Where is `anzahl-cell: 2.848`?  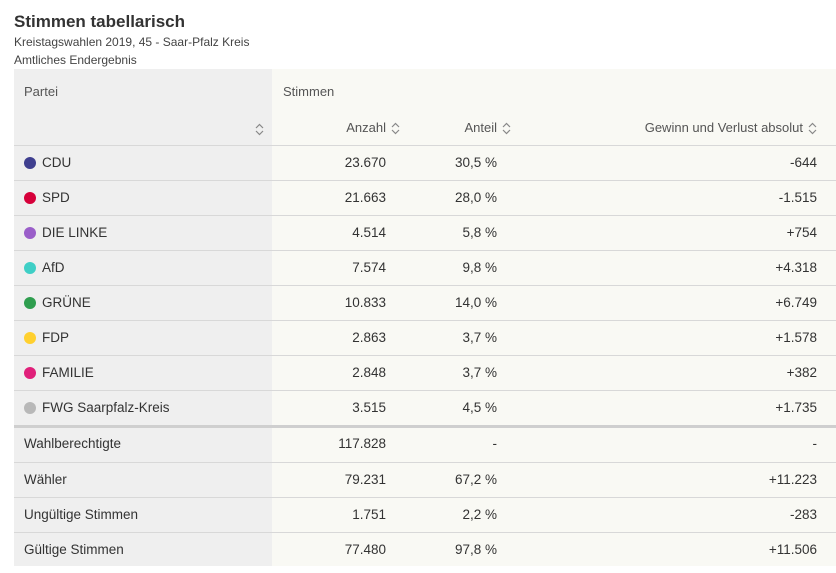
anzahl-cell: 2.848 is located at coordinates (369, 372).